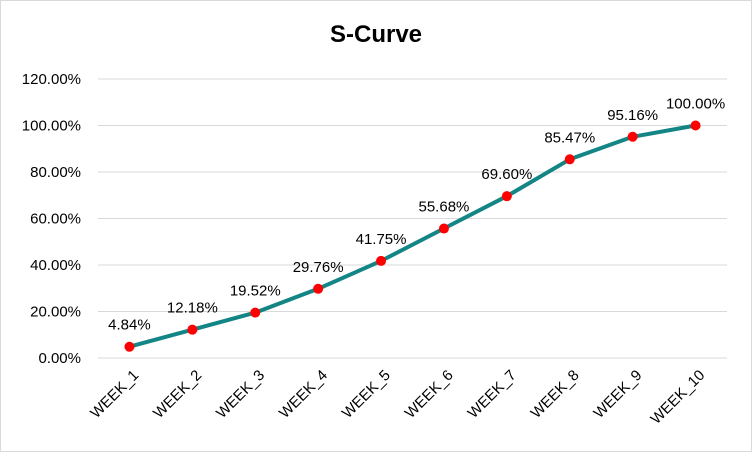  What do you see at coordinates (569, 137) in the screenshot?
I see `data-label: 85.47%` at bounding box center [569, 137].